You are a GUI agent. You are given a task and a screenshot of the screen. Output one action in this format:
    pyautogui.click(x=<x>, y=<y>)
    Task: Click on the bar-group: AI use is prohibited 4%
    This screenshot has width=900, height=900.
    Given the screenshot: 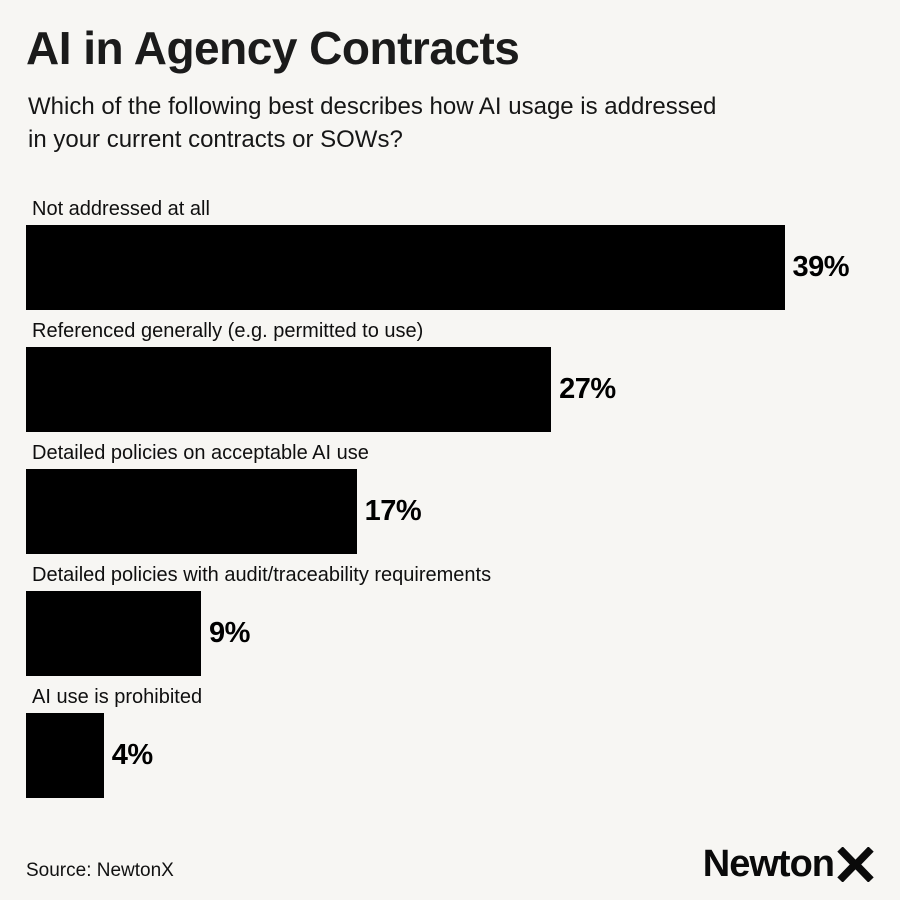 What is the action you would take?
    pyautogui.click(x=450, y=742)
    